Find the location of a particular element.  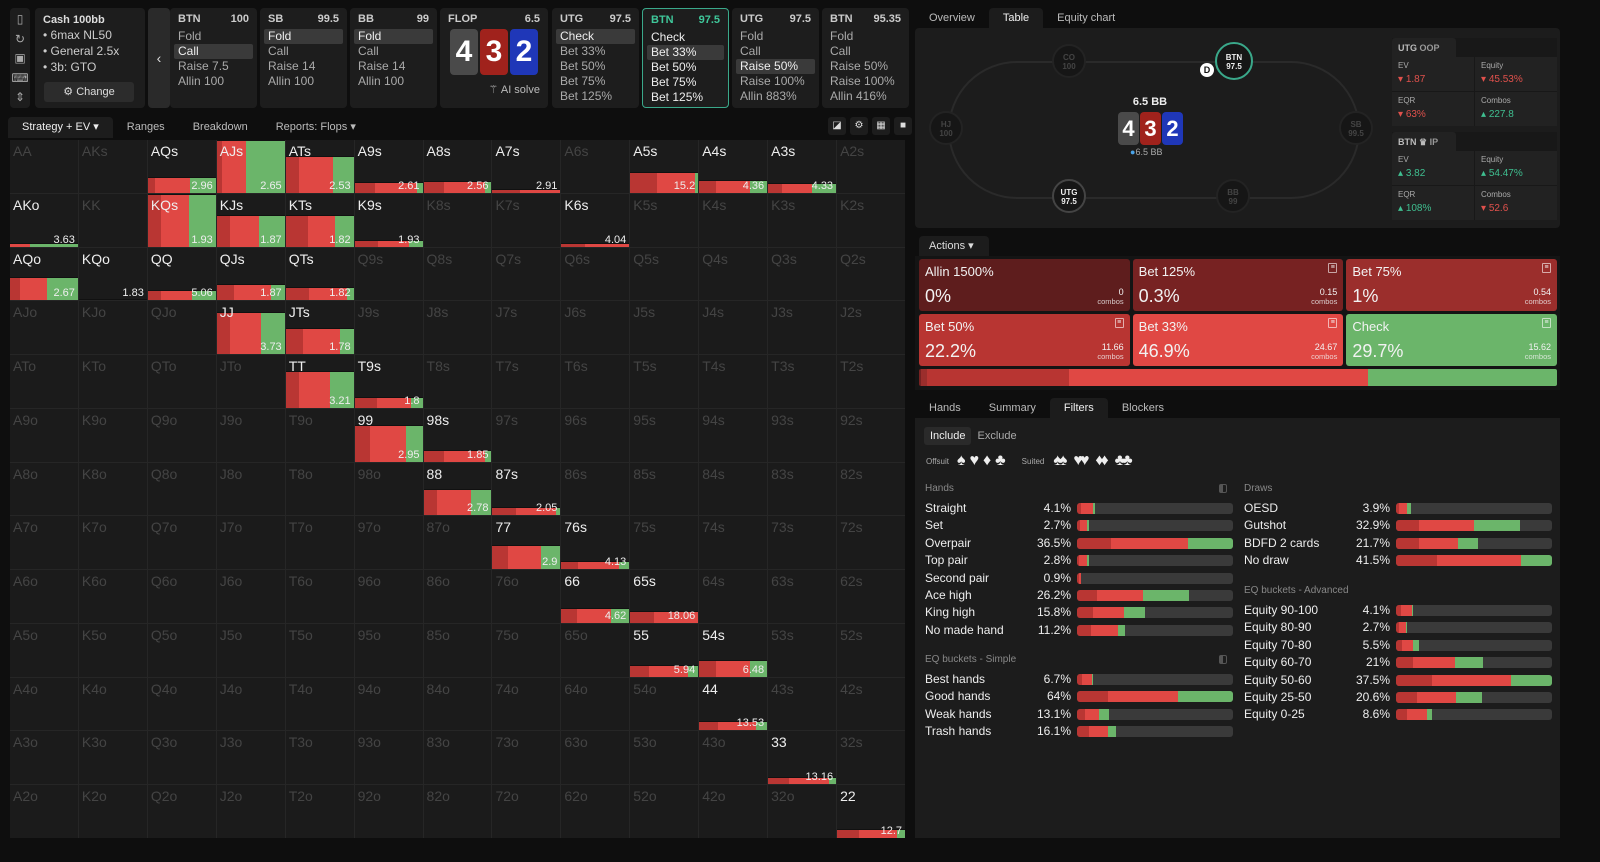

hand-cell: 75s is located at coordinates (664, 543).